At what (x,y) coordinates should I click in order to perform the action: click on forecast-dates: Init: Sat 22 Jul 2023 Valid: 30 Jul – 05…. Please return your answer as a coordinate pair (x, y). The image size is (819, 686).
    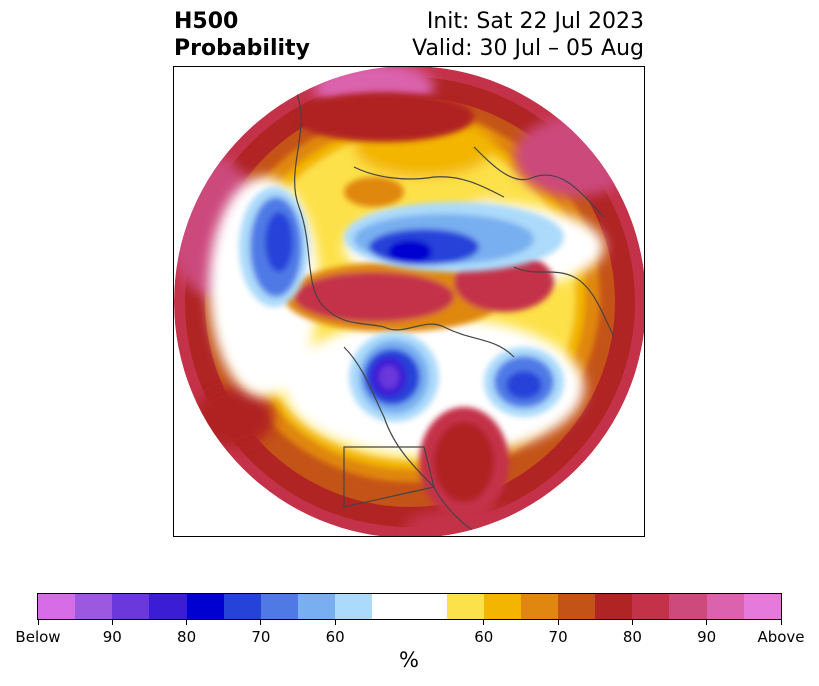
    Looking at the image, I should click on (528, 35).